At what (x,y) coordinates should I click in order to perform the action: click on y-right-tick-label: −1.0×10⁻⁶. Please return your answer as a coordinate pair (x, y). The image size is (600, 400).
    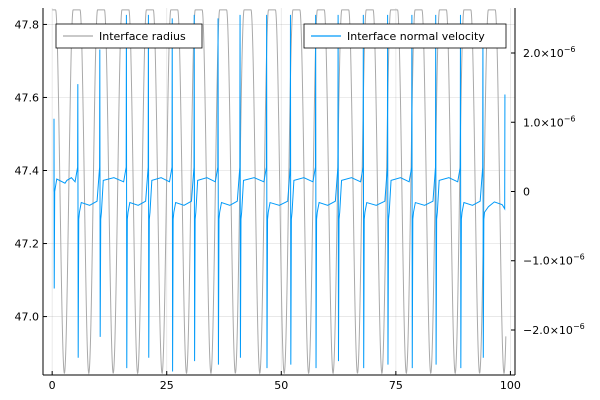
    Looking at the image, I should click on (554, 260).